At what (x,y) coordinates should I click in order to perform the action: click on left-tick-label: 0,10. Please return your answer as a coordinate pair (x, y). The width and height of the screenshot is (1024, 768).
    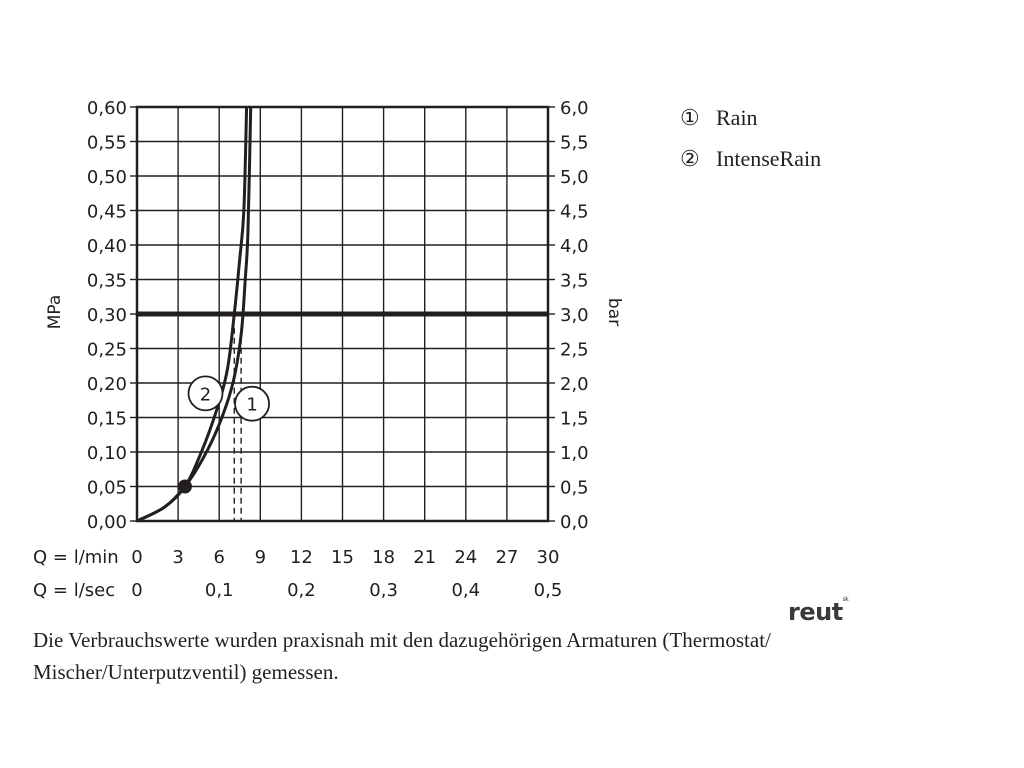
    Looking at the image, I should click on (107, 453).